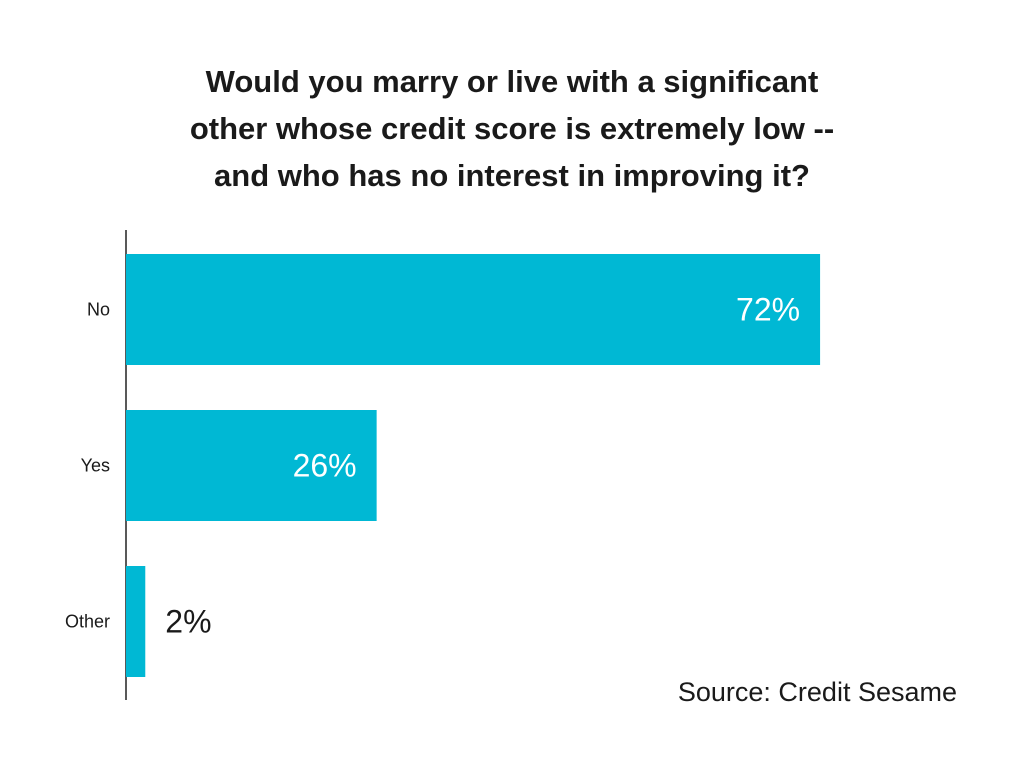  Describe the element at coordinates (95, 466) in the screenshot. I see `category-label-yes: Yes` at that location.